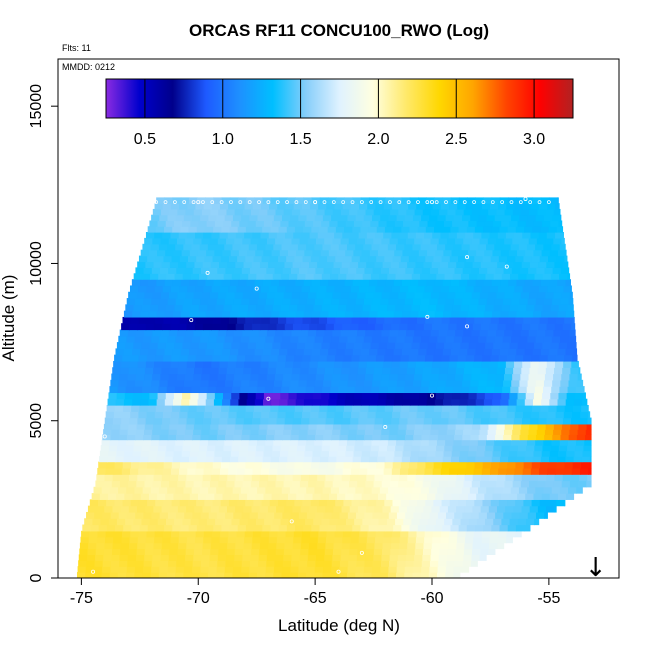 This screenshot has height=650, width=650. What do you see at coordinates (223, 139) in the screenshot?
I see `colorbar-tick-label: 1.0` at bounding box center [223, 139].